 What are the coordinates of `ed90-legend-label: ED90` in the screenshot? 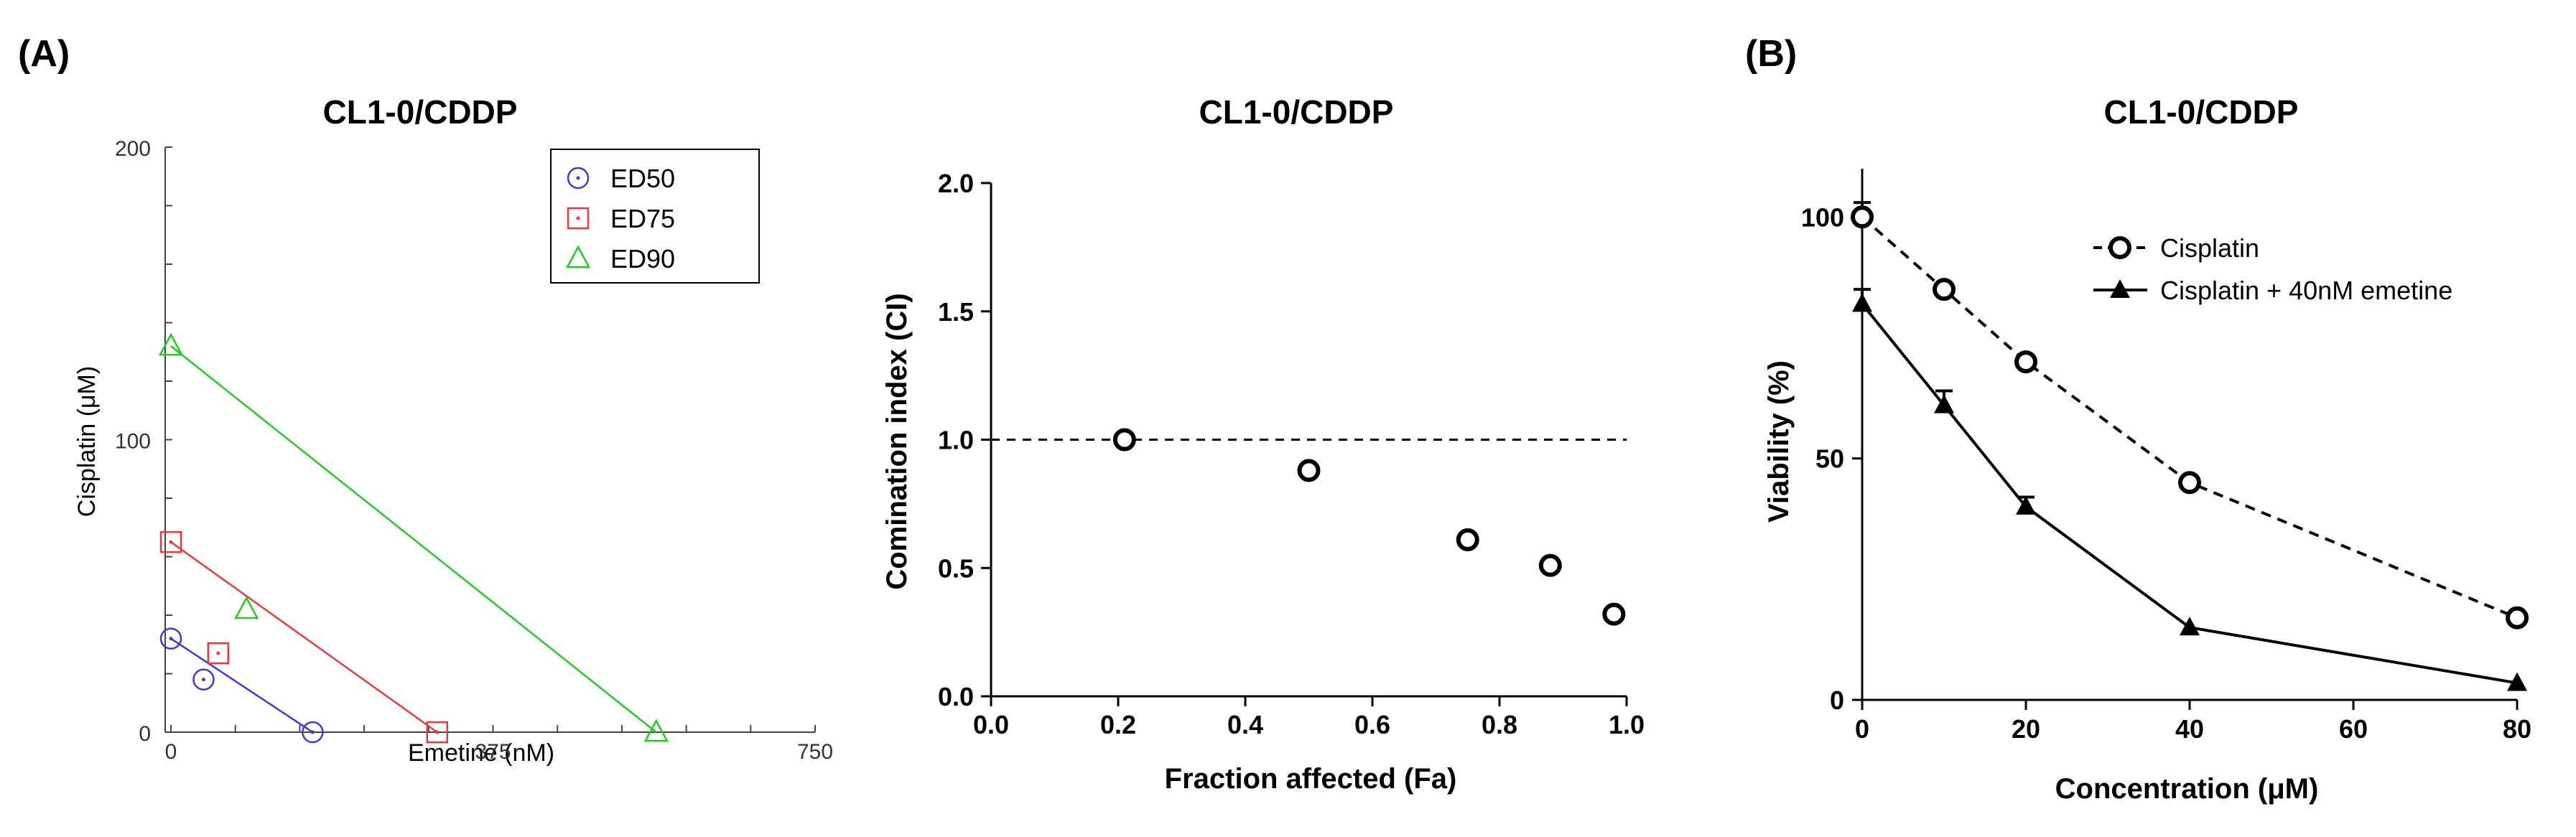 It's located at (642, 258).